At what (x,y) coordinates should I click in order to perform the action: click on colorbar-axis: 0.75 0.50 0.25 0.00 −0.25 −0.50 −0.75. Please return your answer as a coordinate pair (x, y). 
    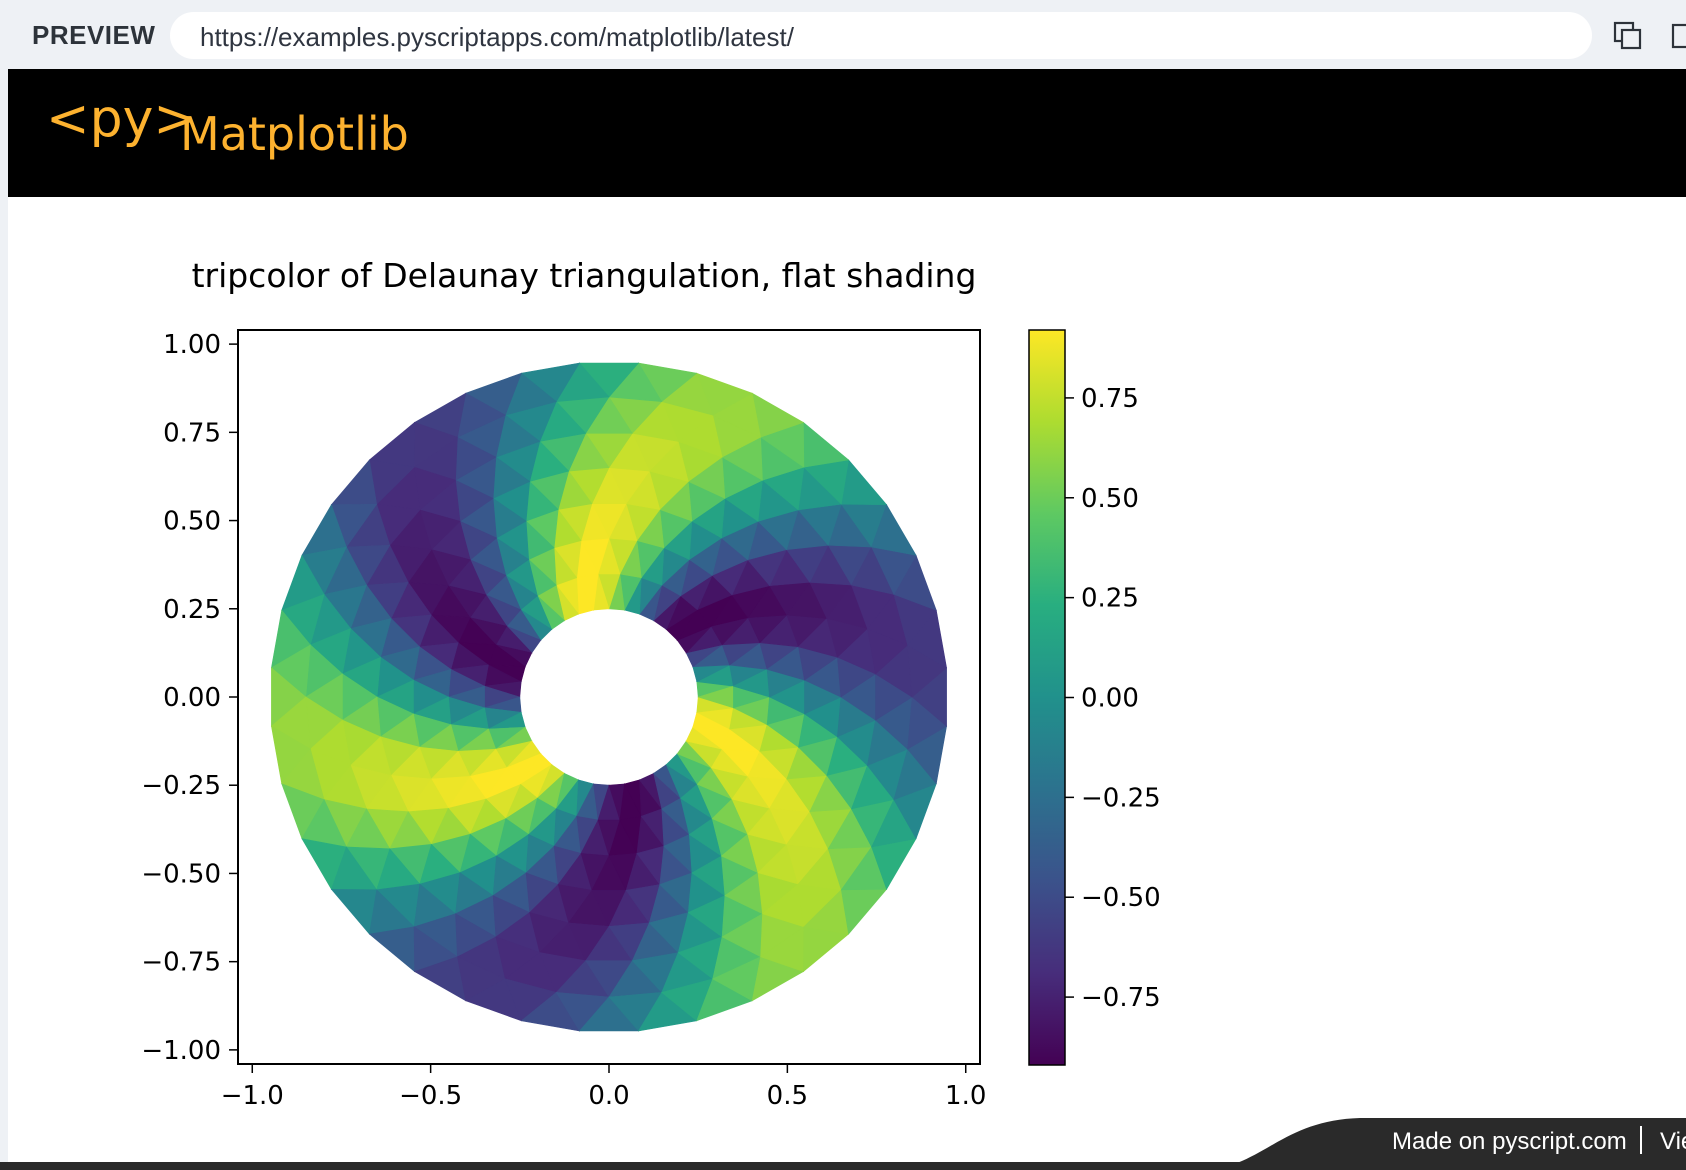
    Looking at the image, I should click on (1113, 698).